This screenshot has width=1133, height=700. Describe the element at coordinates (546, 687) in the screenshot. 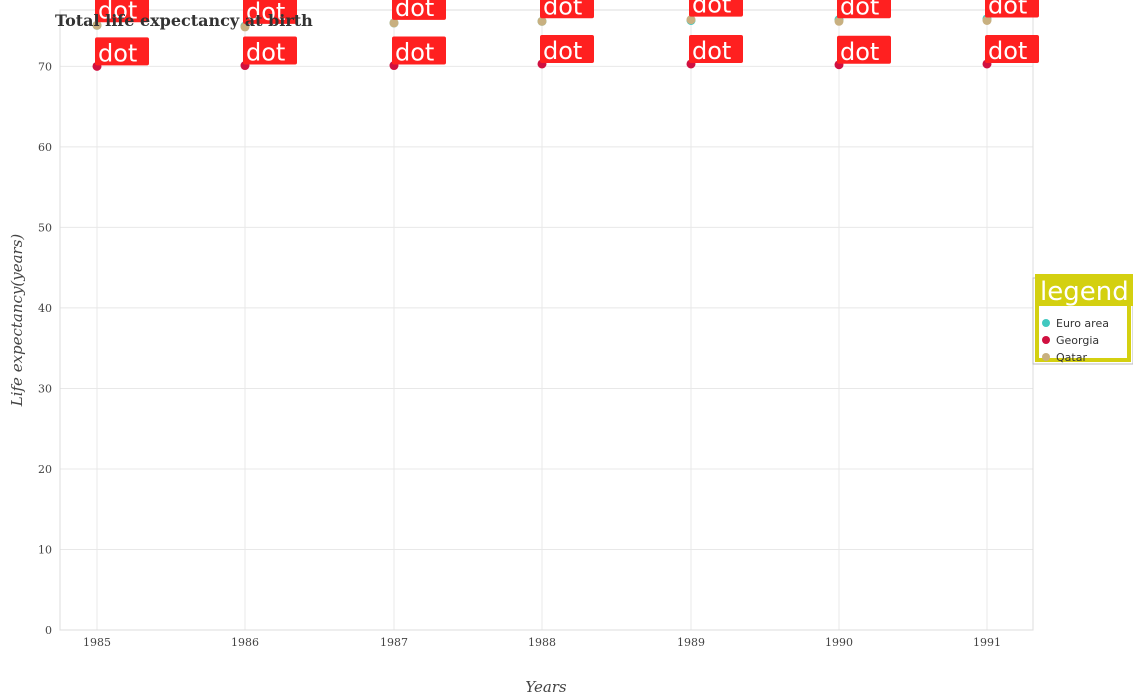

I see `x-axis-title: Years` at that location.